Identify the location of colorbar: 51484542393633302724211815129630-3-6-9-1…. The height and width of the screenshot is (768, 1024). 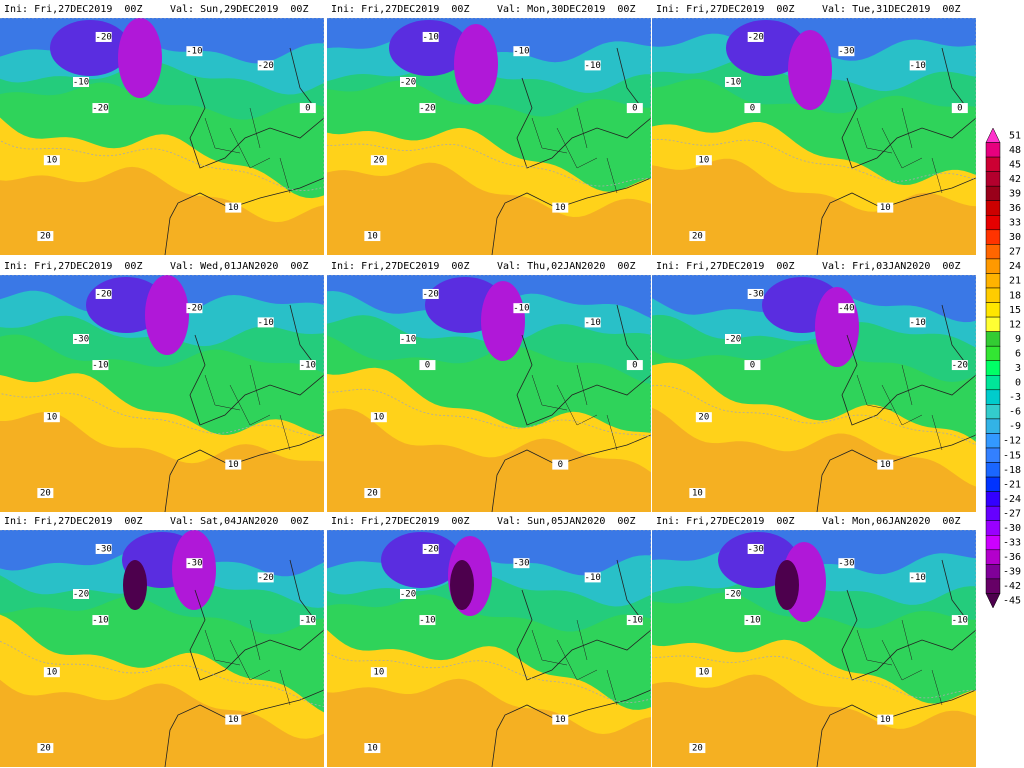
(1003, 368).